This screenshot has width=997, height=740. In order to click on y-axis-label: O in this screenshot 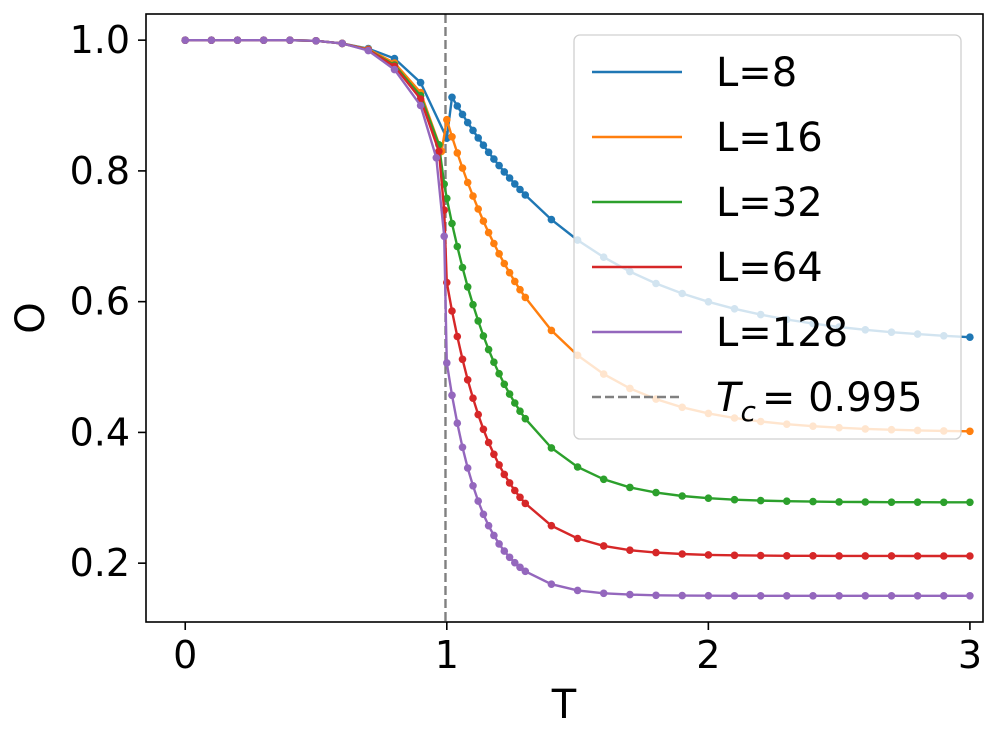, I will do `click(31, 317)`.